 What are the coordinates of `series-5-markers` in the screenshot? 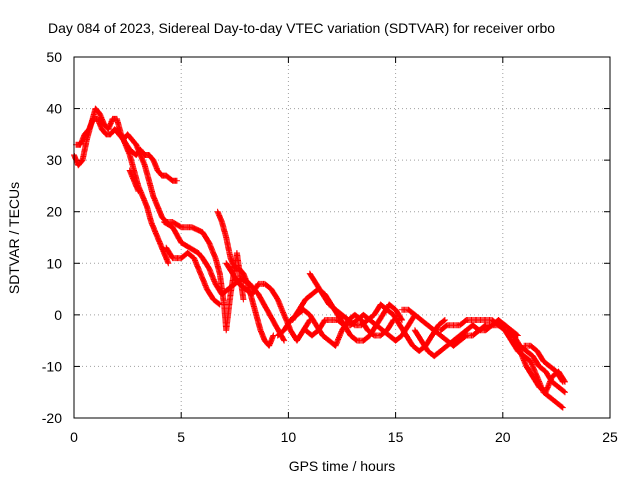 It's located at (193, 276).